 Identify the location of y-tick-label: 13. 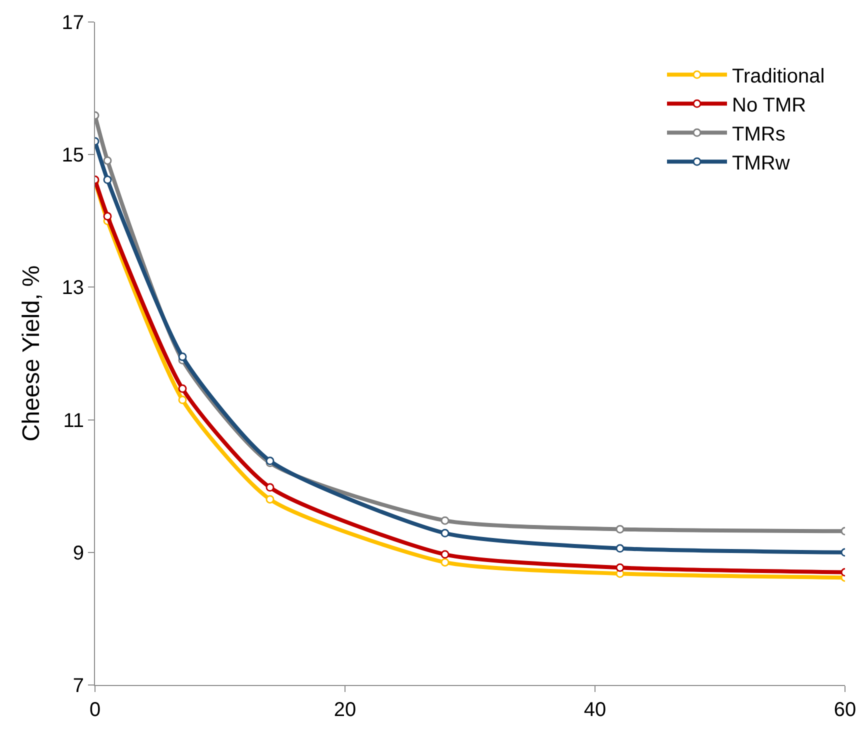
(73, 288).